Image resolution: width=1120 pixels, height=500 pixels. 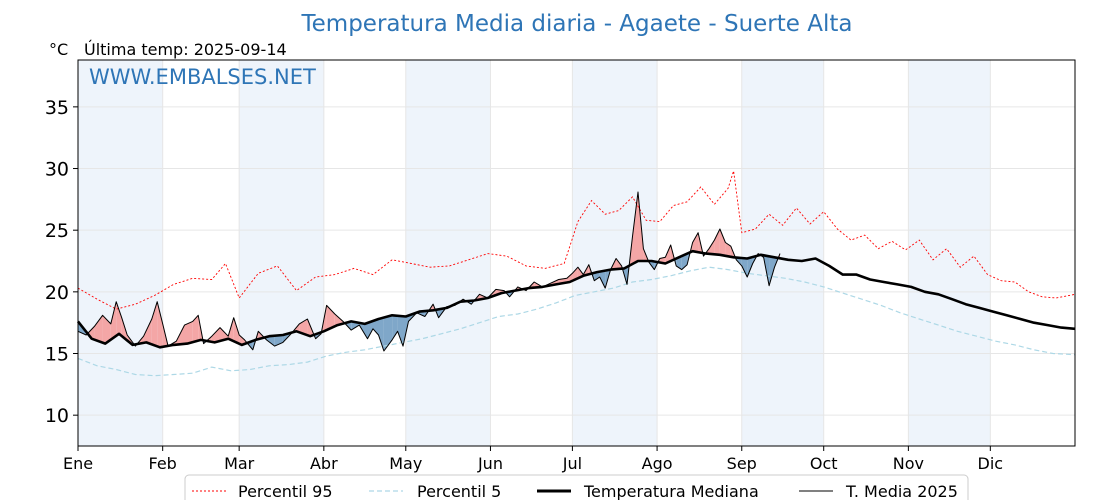 I want to click on x-tick-label-Feb: Feb, so click(x=163, y=463).